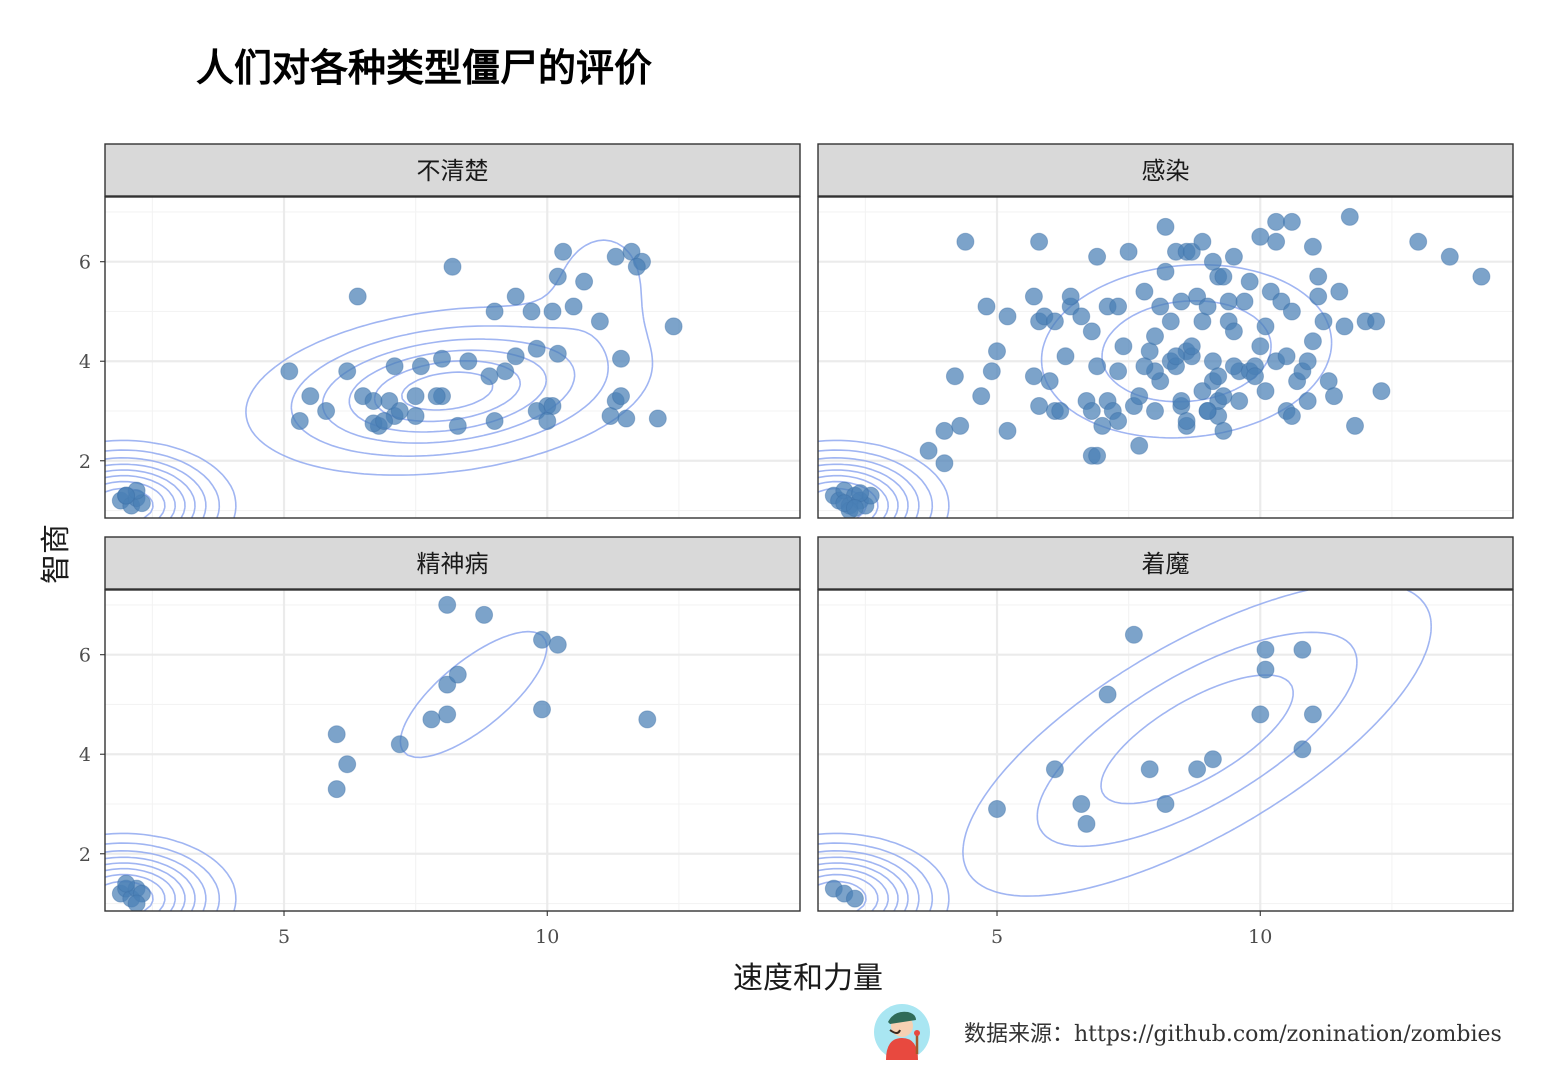 Image resolution: width=1548 pixels, height=1078 pixels. Describe the element at coordinates (85, 263) in the screenshot. I see `y-tick-label: 6` at that location.